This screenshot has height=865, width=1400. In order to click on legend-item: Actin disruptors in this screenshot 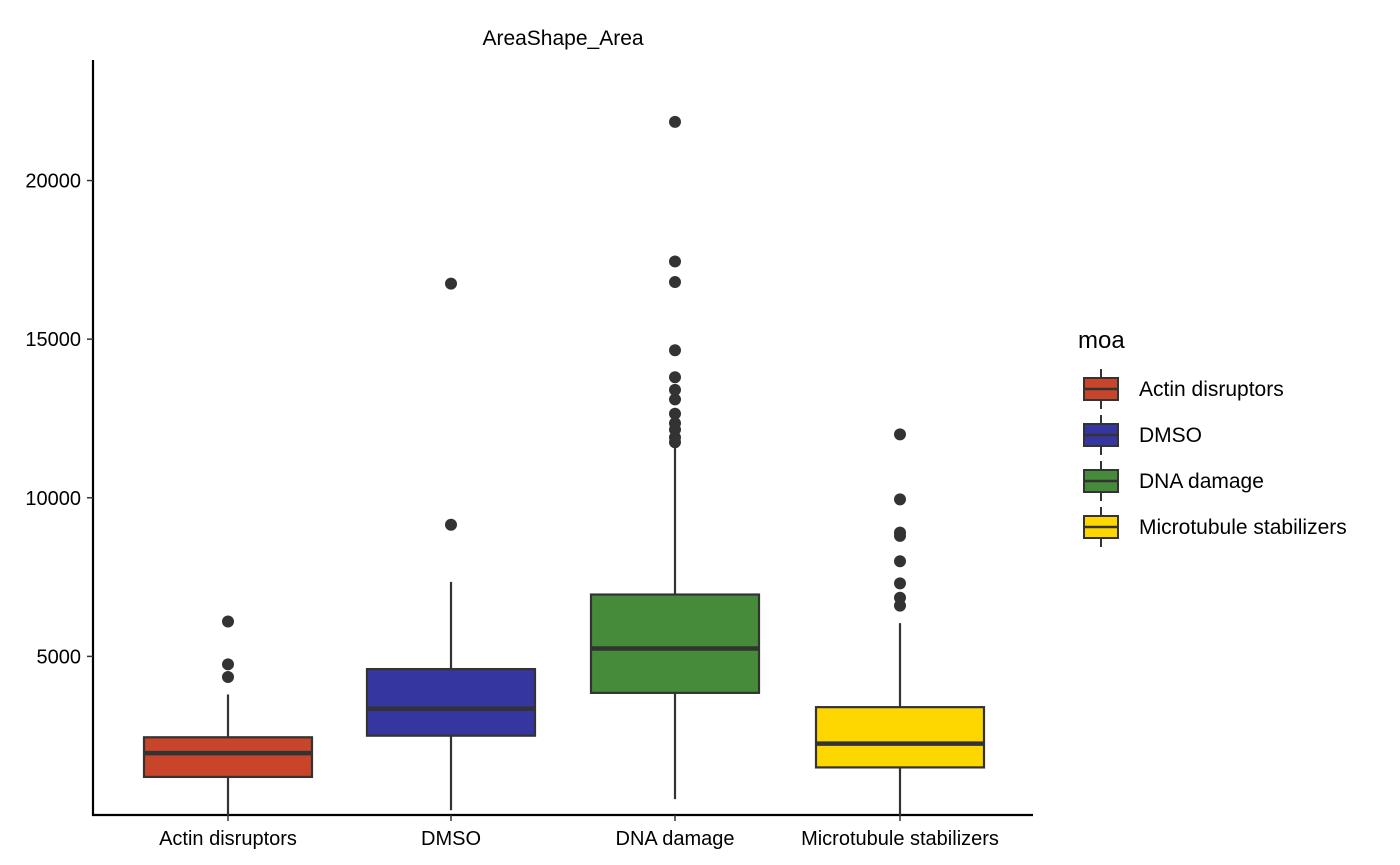, I will do `click(1183, 389)`.